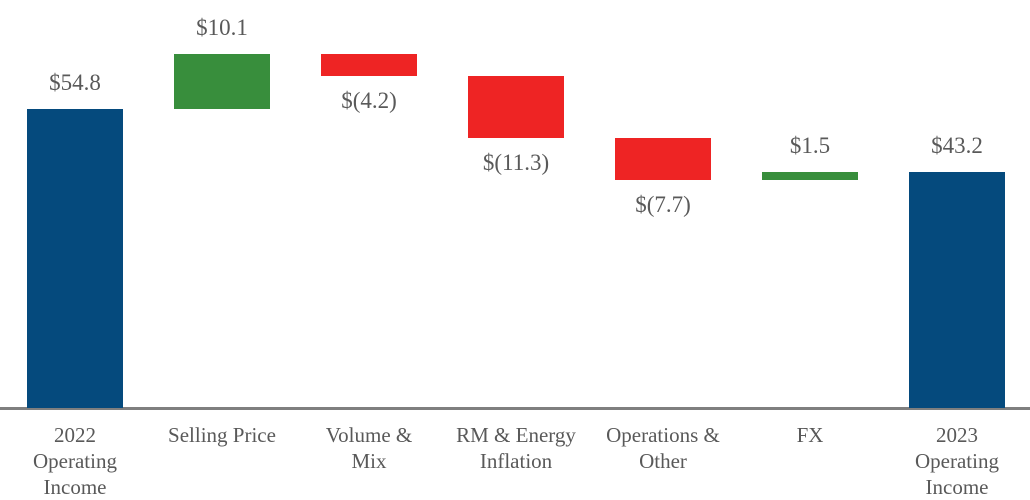 This screenshot has height=500, width=1030. Describe the element at coordinates (663, 448) in the screenshot. I see `category-label-operations-other: Operations & Other` at that location.